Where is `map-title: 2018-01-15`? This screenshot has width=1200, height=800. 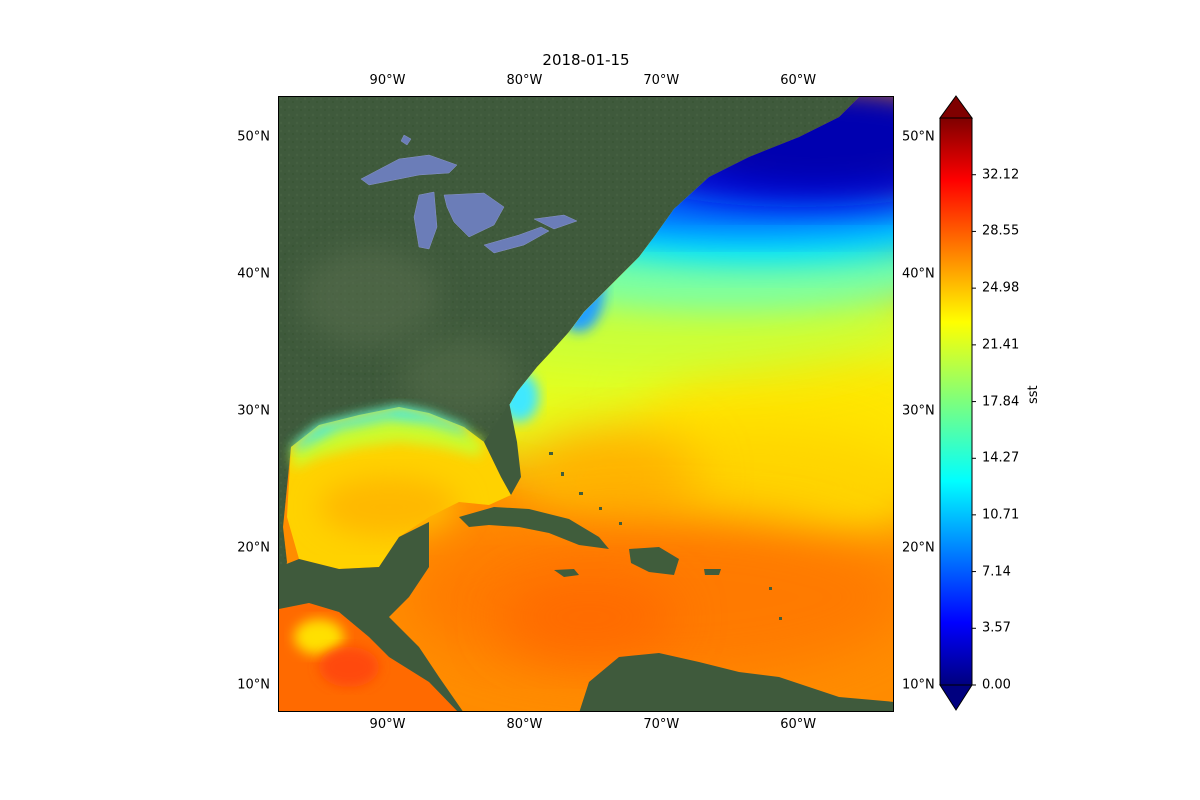 map-title: 2018-01-15 is located at coordinates (586, 60).